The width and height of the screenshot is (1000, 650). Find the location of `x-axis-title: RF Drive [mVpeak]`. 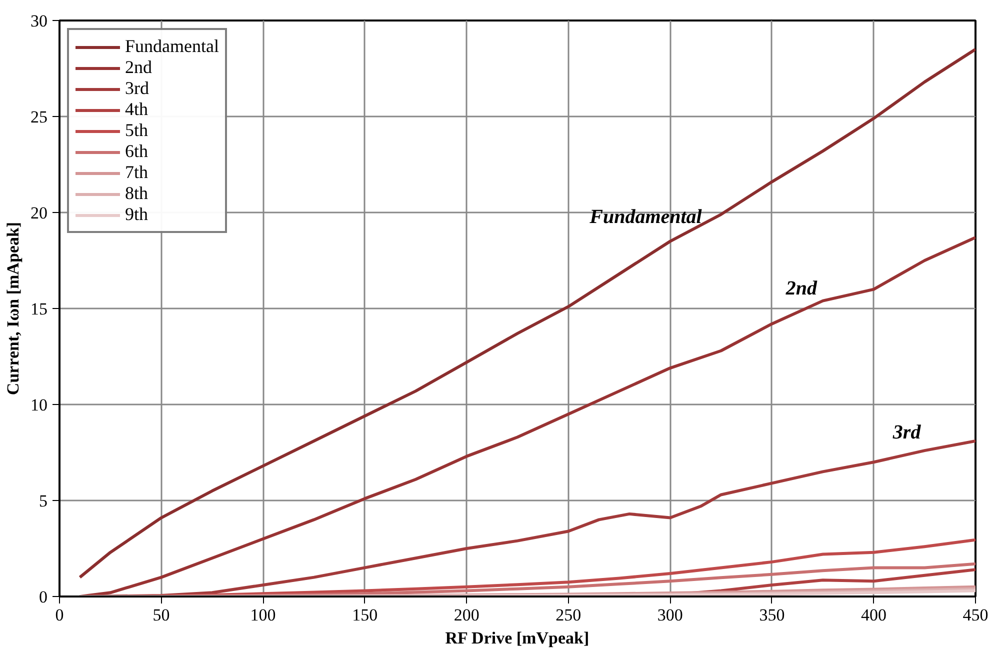

x-axis-title: RF Drive [mVpeak] is located at coordinates (517, 638).